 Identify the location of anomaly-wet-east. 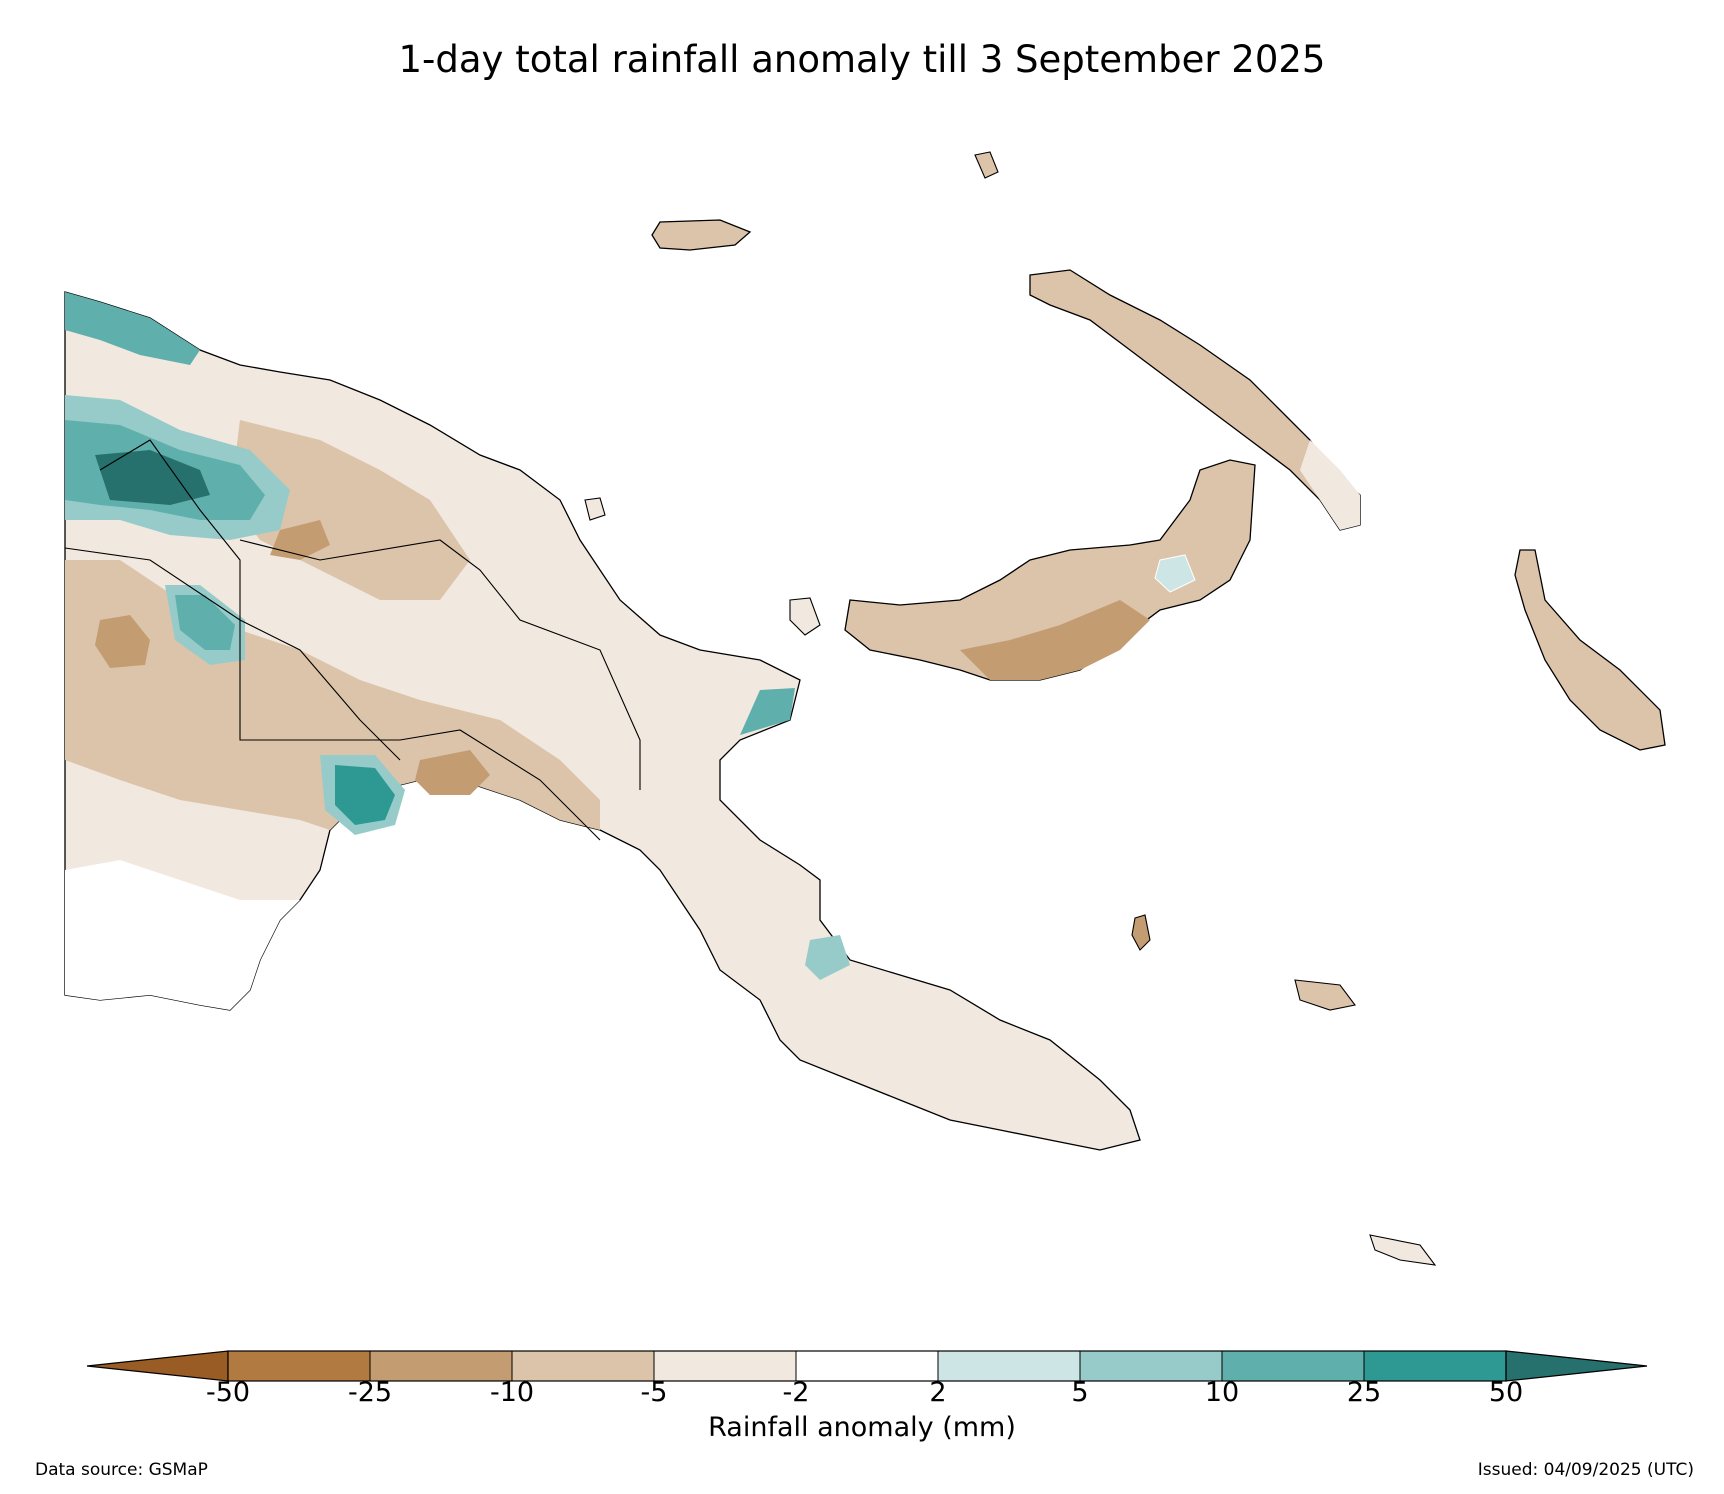
(767, 711).